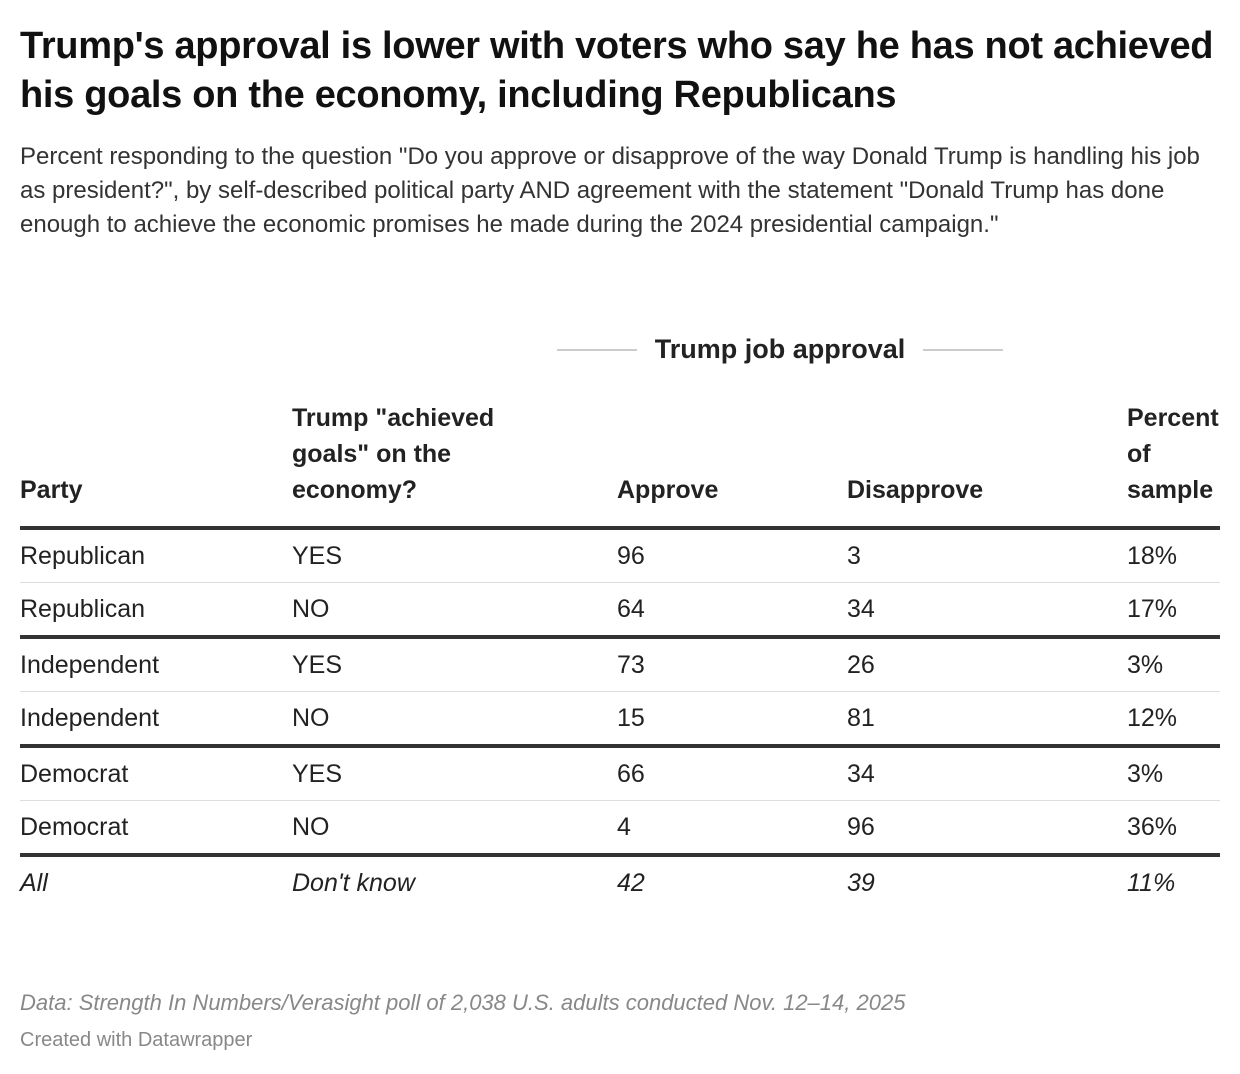  I want to click on cell-percent-sample: 36%, so click(1173, 828).